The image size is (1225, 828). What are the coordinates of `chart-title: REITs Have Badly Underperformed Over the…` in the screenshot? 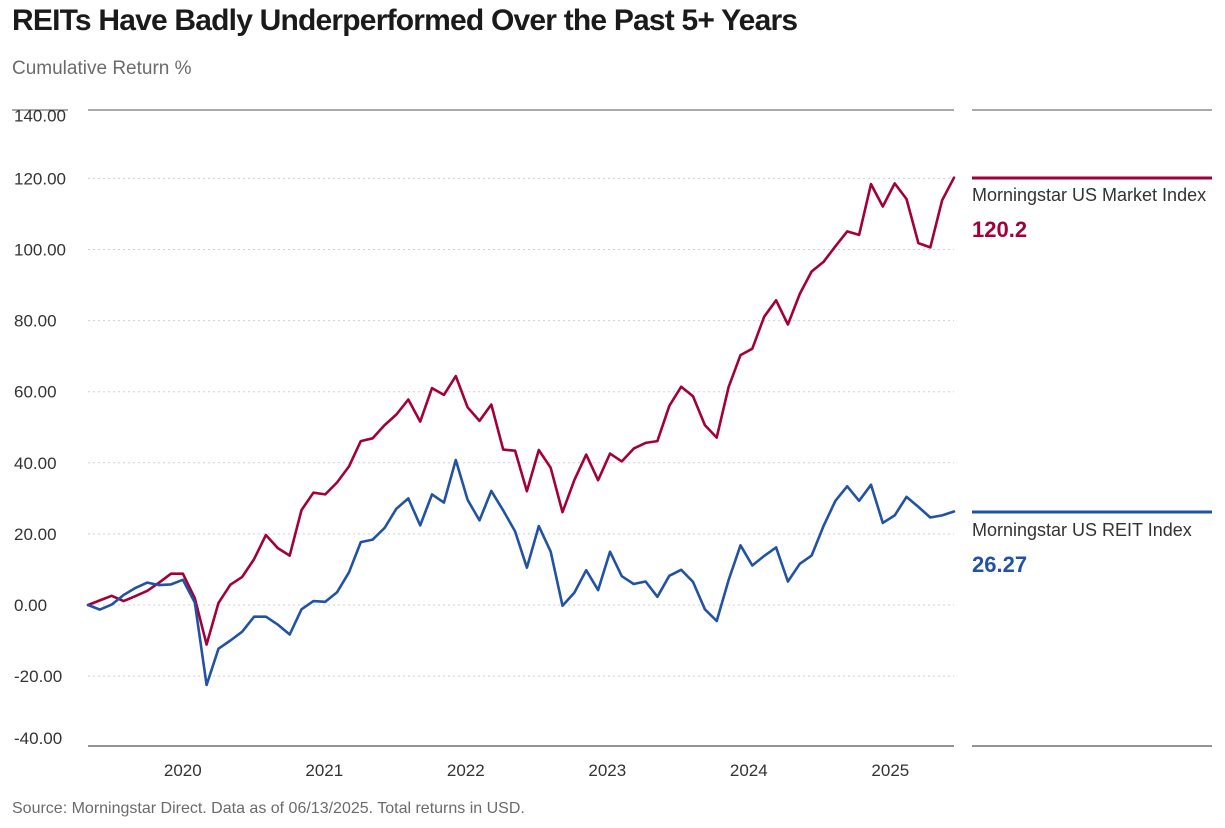 It's located at (405, 20).